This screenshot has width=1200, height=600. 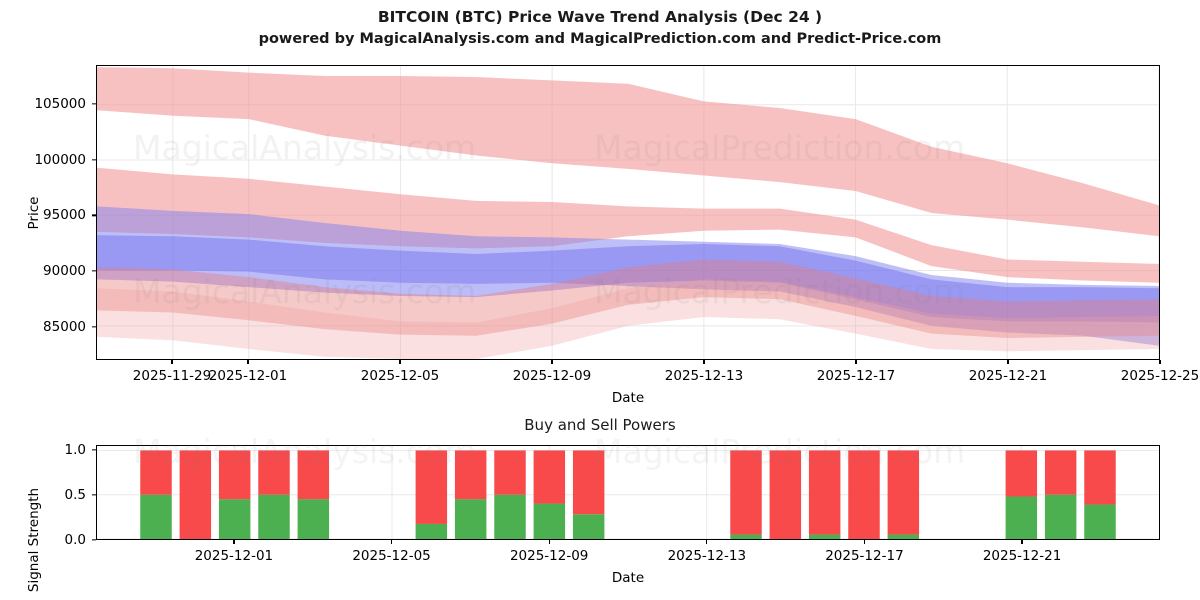 I want to click on price-xtick-label: 2025-12-01, so click(x=248, y=376).